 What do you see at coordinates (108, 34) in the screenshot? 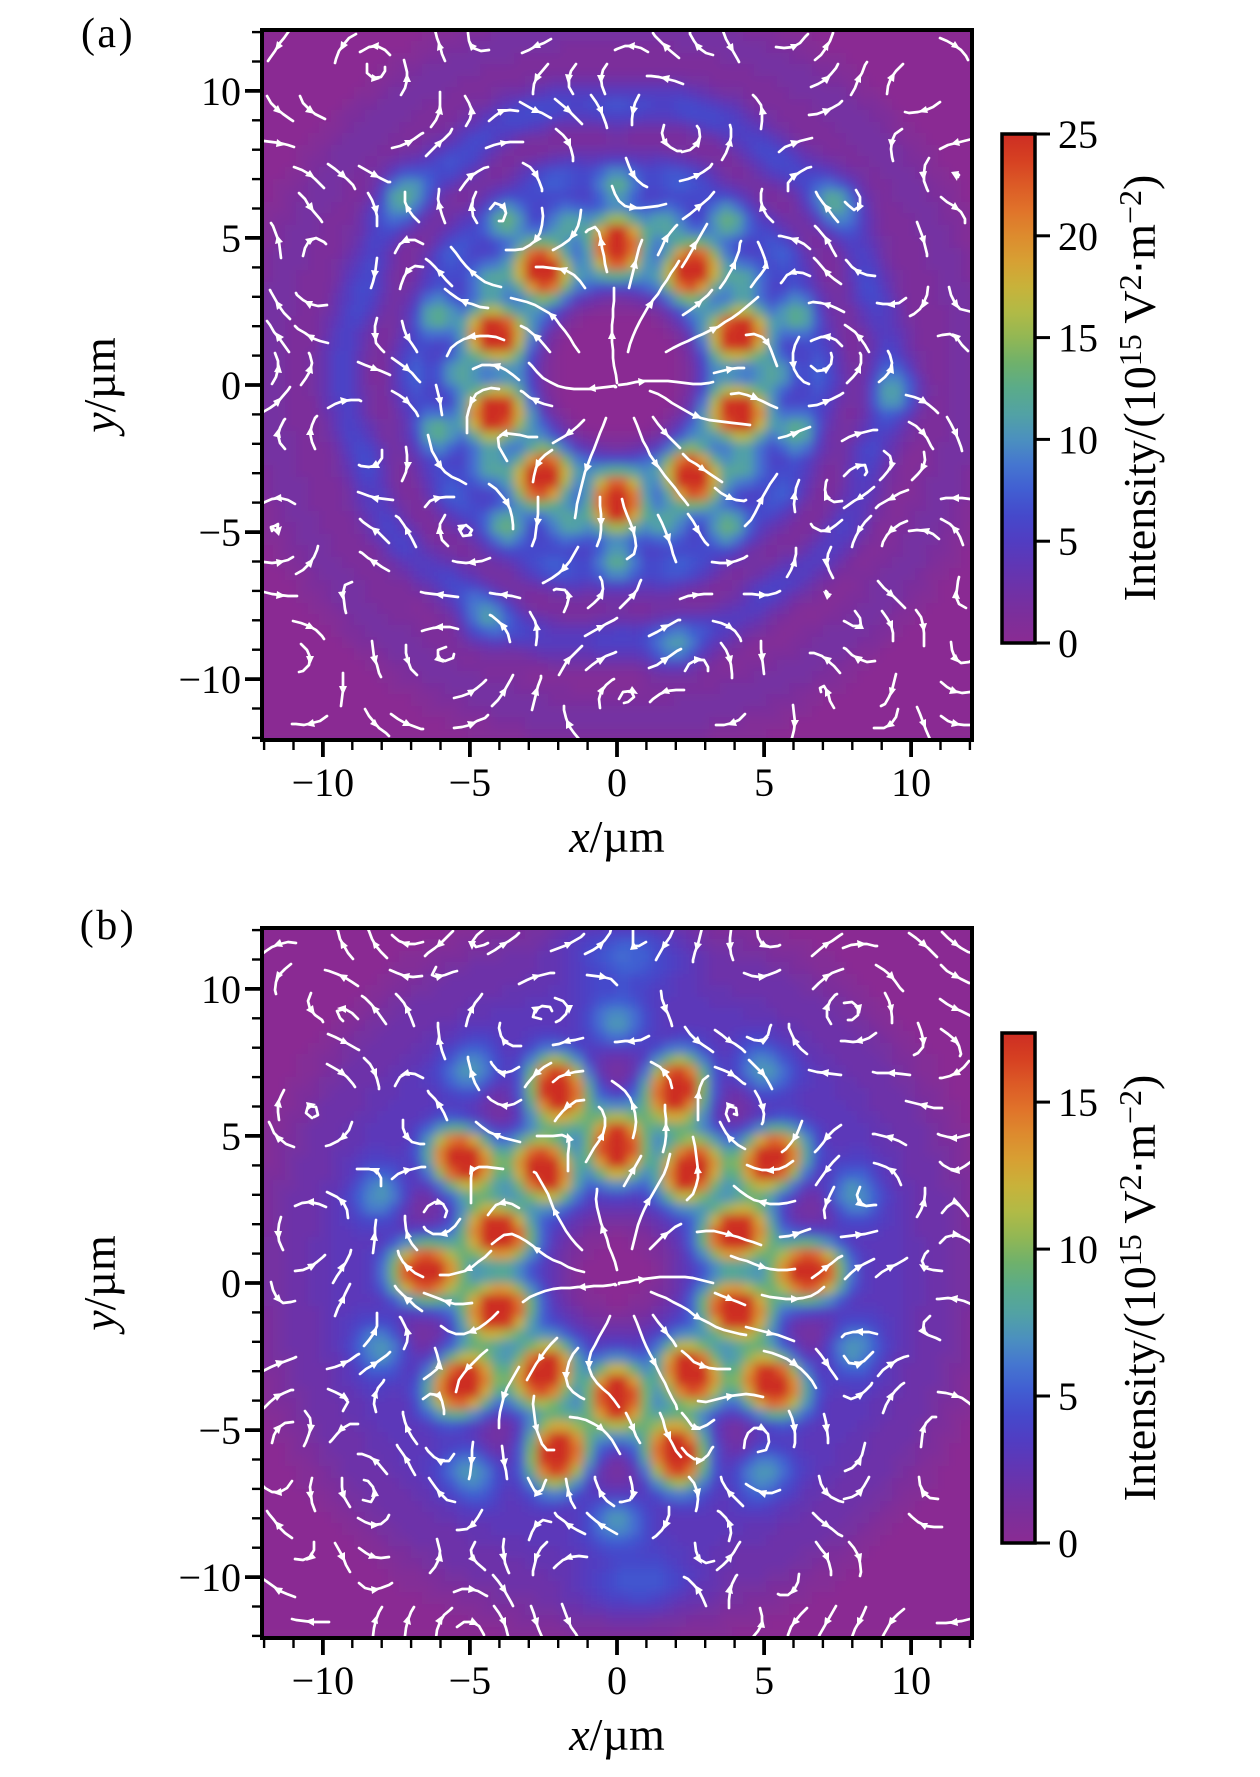
I see `svg-text: (a)` at bounding box center [108, 34].